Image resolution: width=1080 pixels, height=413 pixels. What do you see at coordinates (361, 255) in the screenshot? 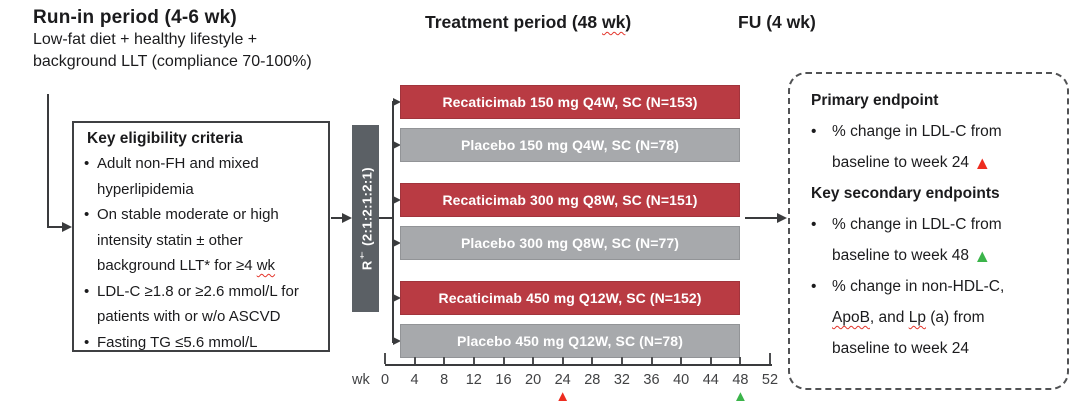
I see `text-segment: †` at bounding box center [361, 255].